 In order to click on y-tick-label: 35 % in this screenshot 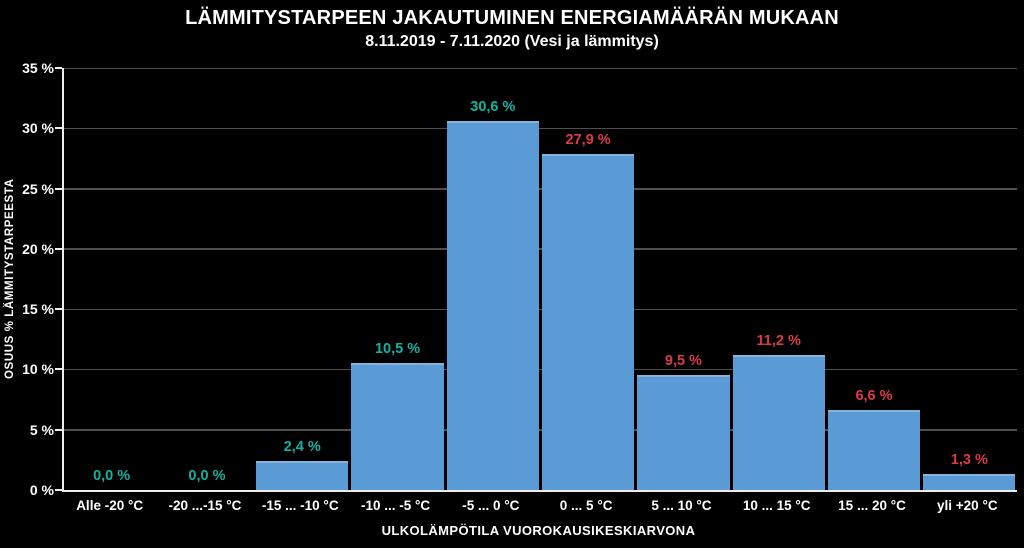, I will do `click(38, 68)`.